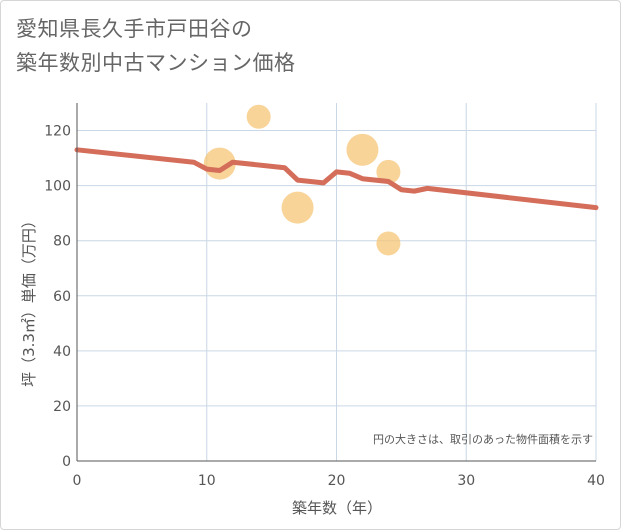 This screenshot has width=621, height=530. I want to click on x-tick-label: 40, so click(596, 481).